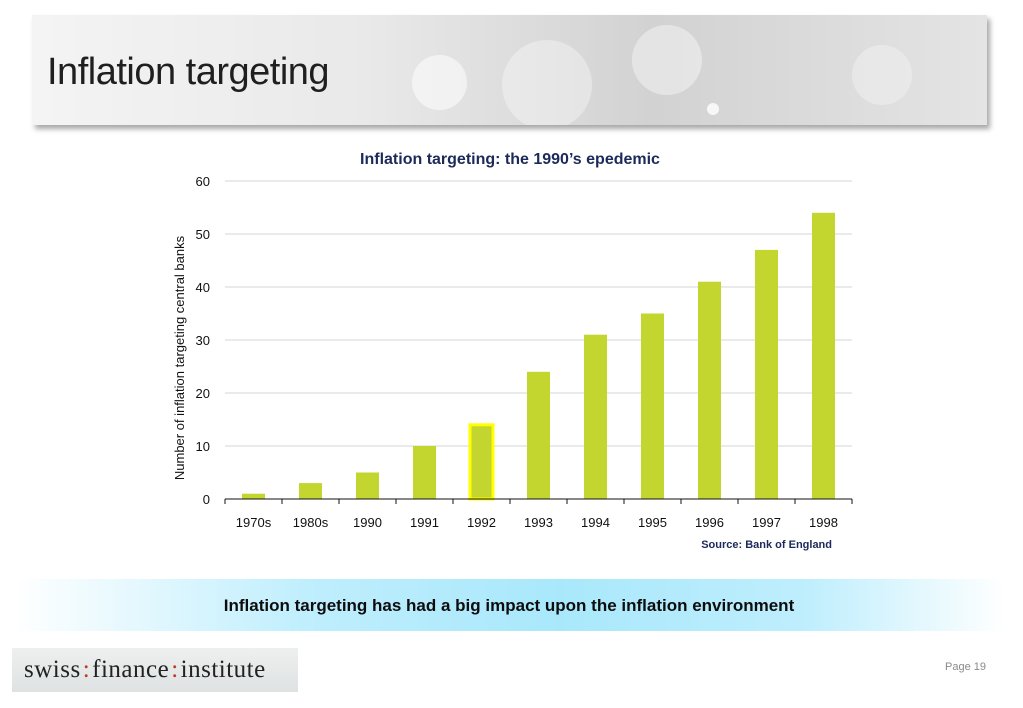  What do you see at coordinates (367, 485) in the screenshot?
I see `bar-1990` at bounding box center [367, 485].